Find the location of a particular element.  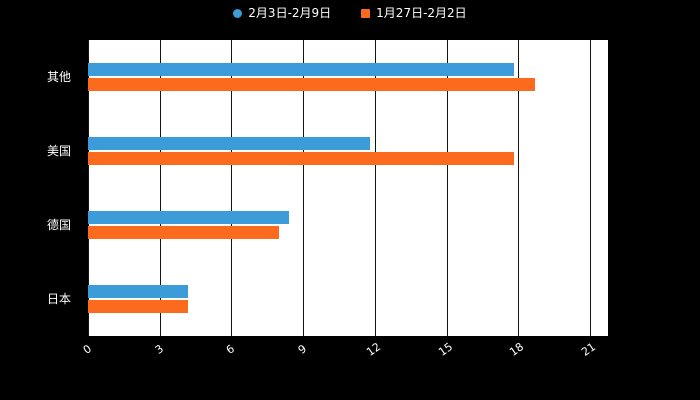

legend-item-series-1: 2月3日-2月9日 is located at coordinates (282, 13).